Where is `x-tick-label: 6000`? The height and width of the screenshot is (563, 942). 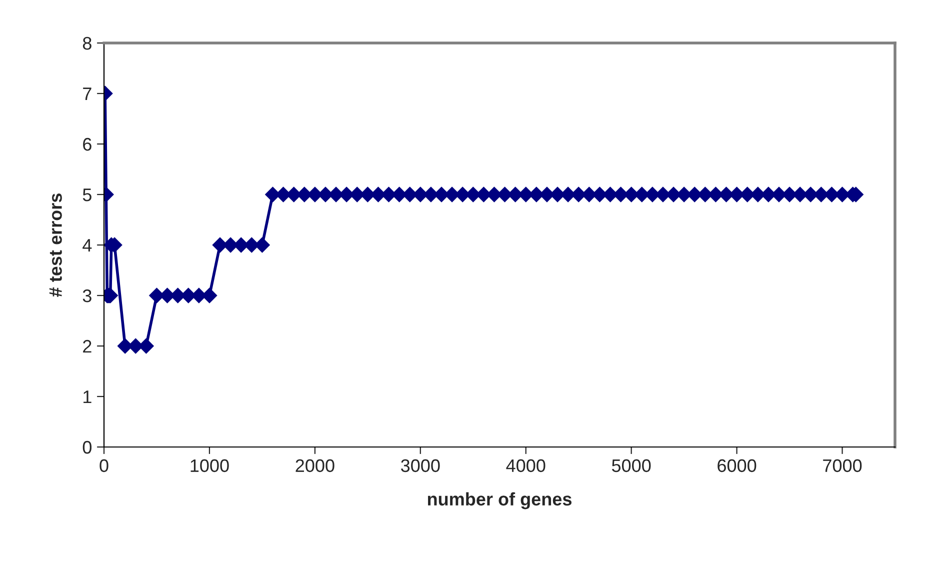
x-tick-label: 6000 is located at coordinates (737, 465).